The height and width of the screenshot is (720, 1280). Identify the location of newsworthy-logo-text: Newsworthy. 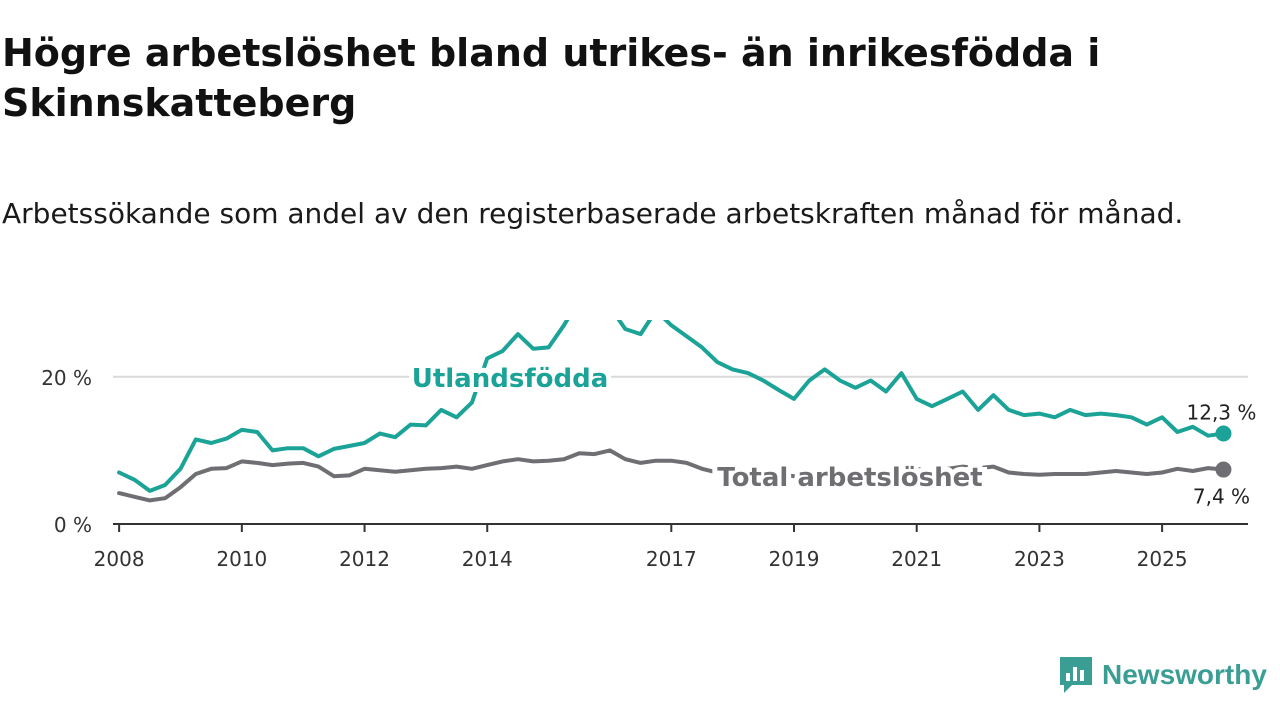
(1184, 674).